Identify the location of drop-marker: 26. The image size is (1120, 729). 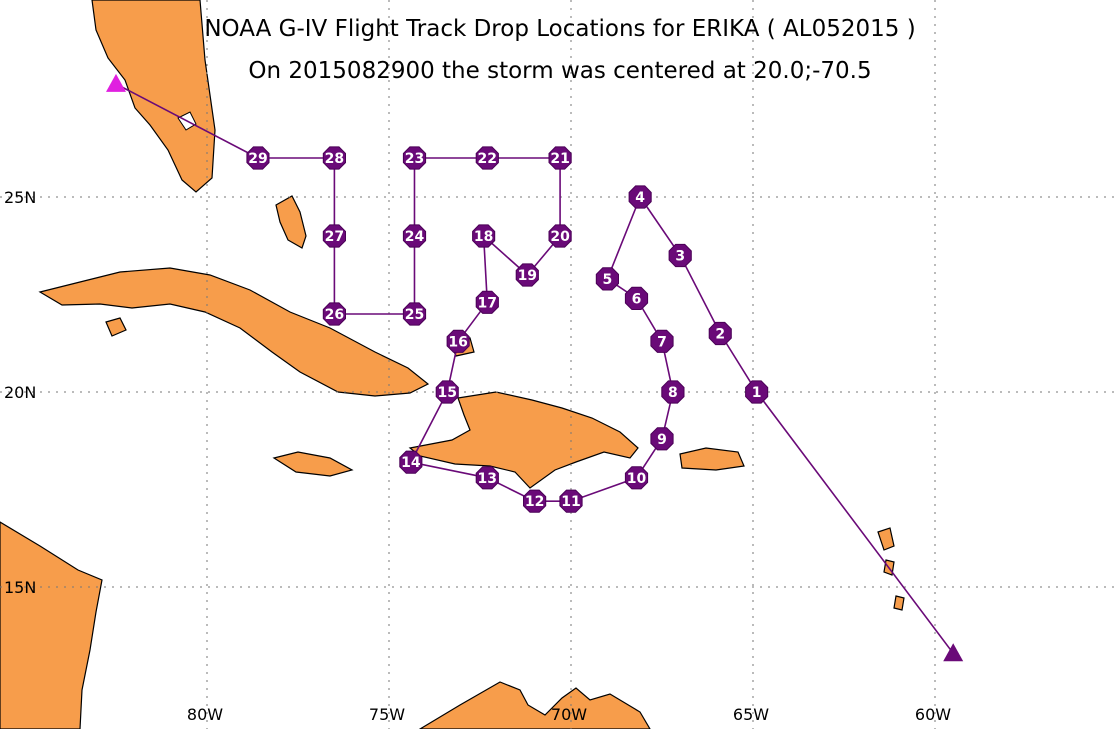
(334, 314).